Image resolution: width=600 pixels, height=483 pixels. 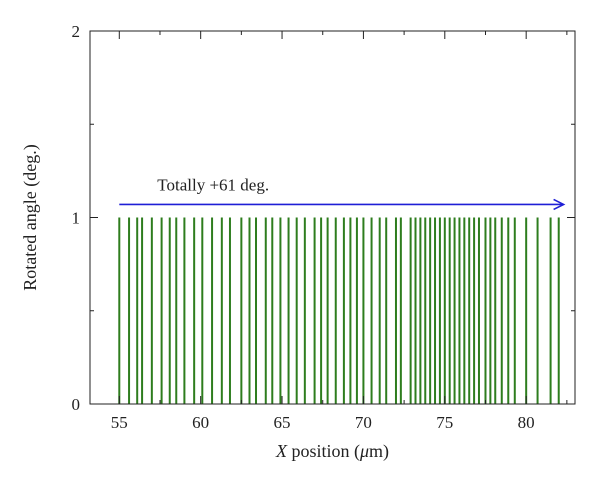 I want to click on x-axis-label-text: position (, so click(x=323, y=451).